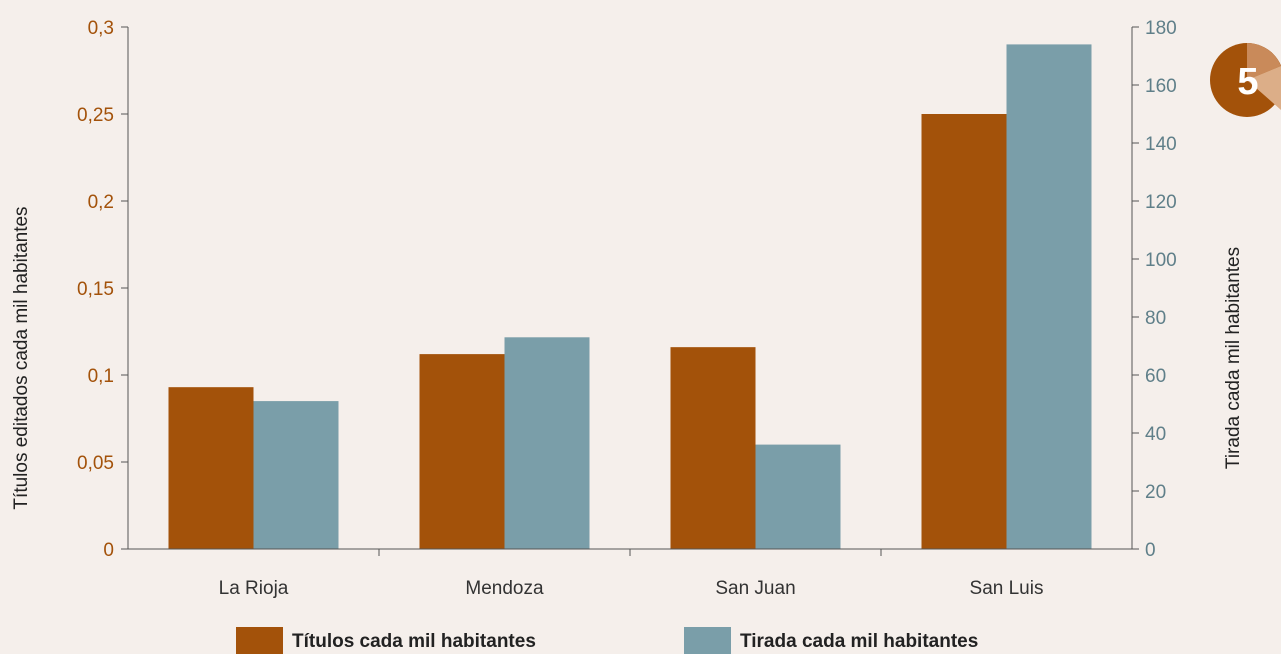 This screenshot has height=654, width=1281. Describe the element at coordinates (1161, 202) in the screenshot. I see `right-tick-label: 120` at that location.